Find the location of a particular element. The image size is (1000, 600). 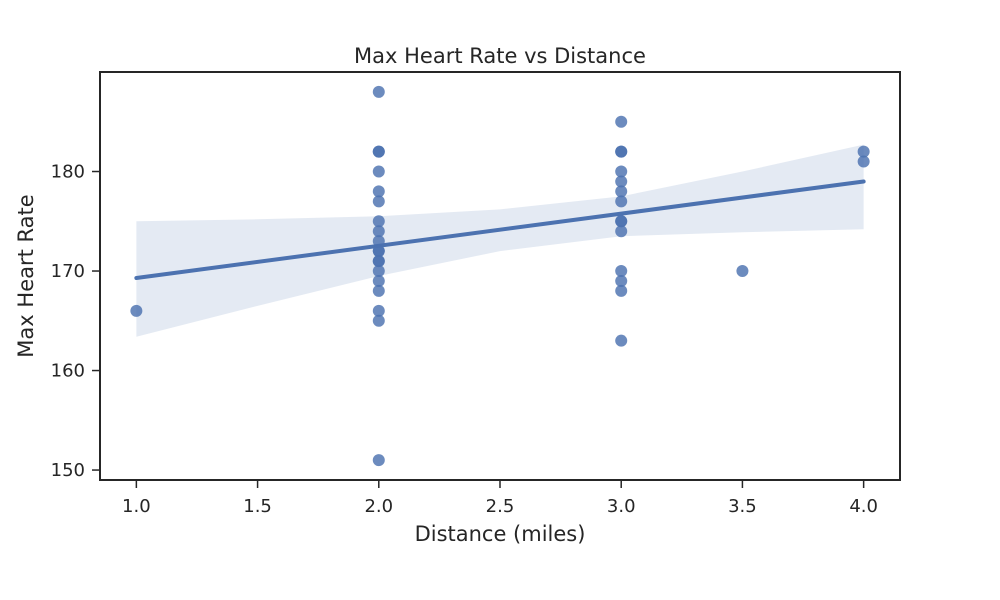

x-tick-label: 4.0 is located at coordinates (863, 506).